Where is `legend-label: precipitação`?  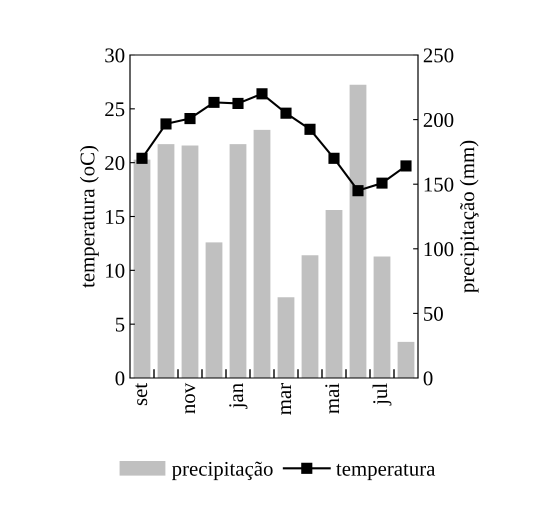
legend-label: precipitação is located at coordinates (222, 471).